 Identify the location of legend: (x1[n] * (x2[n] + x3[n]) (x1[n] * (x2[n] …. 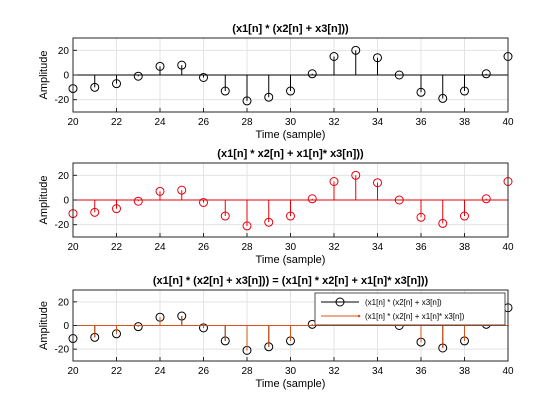
(410, 309).